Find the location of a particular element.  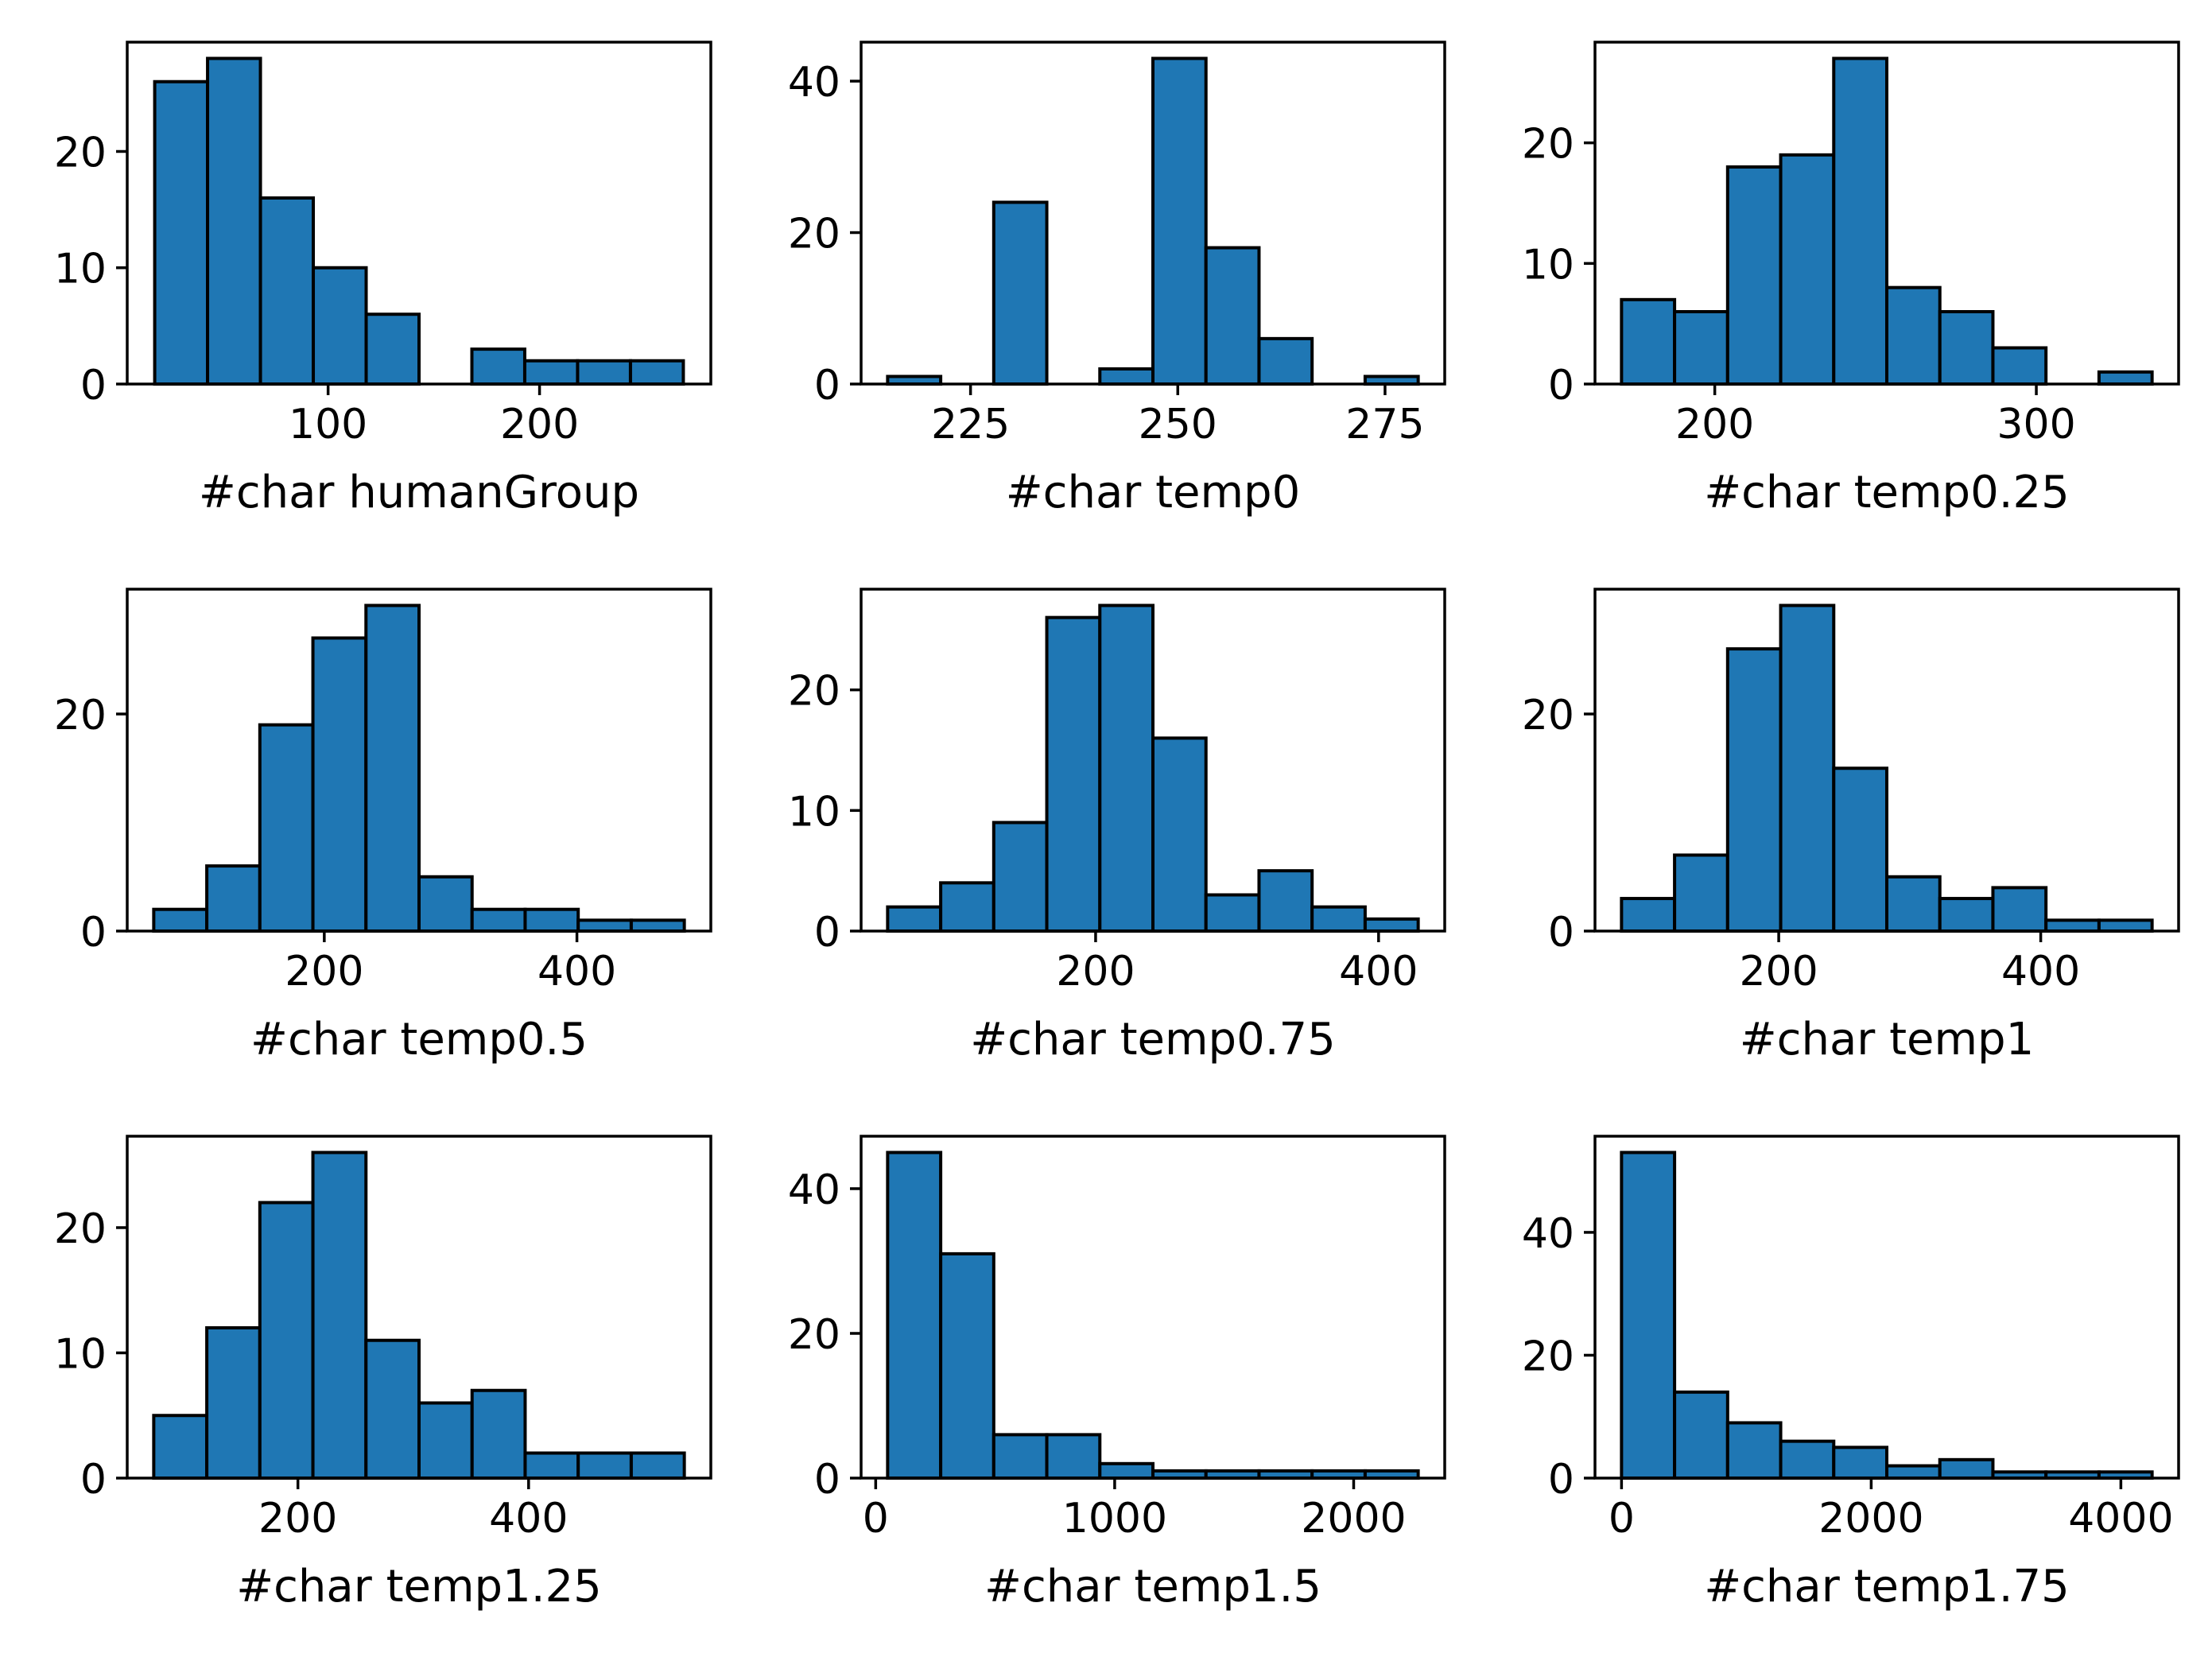

histogram-panel: 0 1000 2000 0 20 40 #char temp1.5 is located at coordinates (1117, 1374).